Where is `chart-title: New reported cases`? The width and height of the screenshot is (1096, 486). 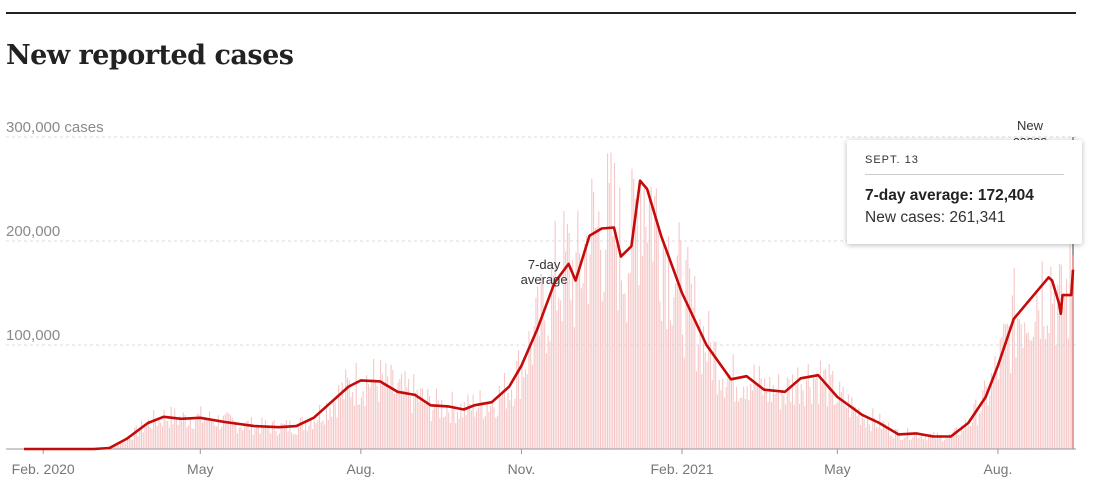
chart-title: New reported cases is located at coordinates (150, 55).